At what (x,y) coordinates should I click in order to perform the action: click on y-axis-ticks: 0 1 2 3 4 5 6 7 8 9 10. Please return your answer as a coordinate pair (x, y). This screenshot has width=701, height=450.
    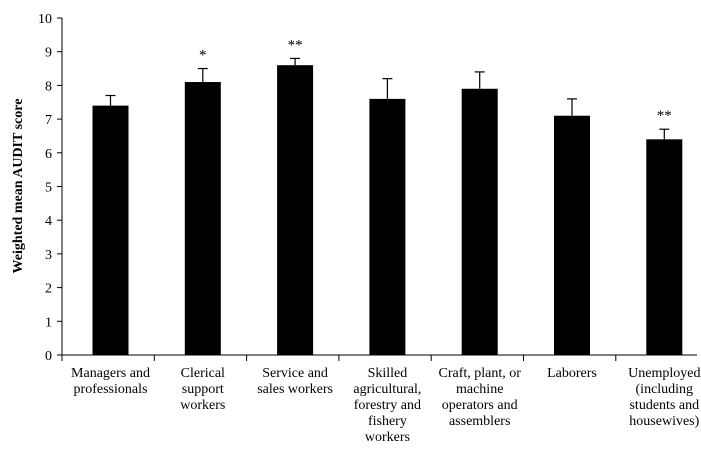
    Looking at the image, I should click on (50, 188).